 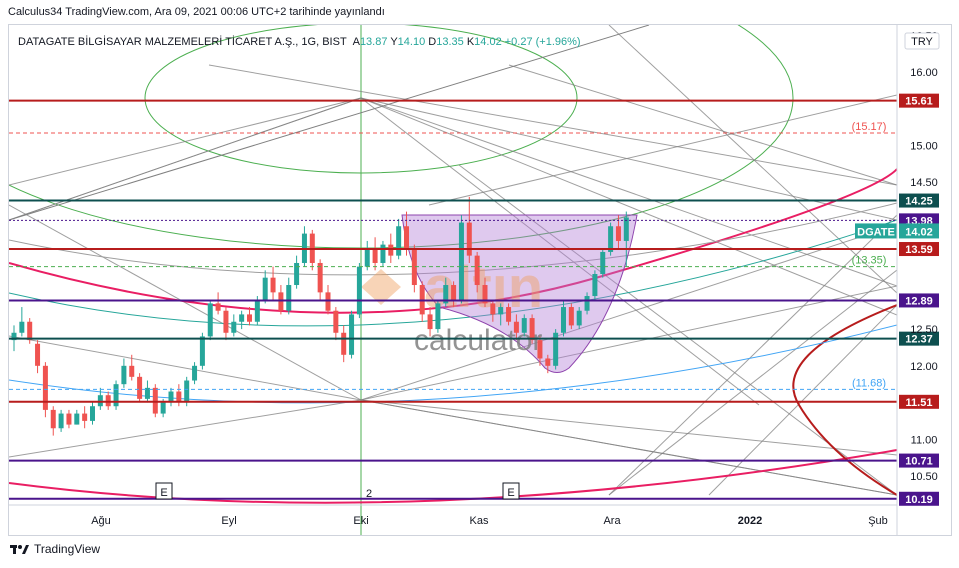 What do you see at coordinates (876, 232) in the screenshot?
I see `symbol-badge-label: DGATE` at bounding box center [876, 232].